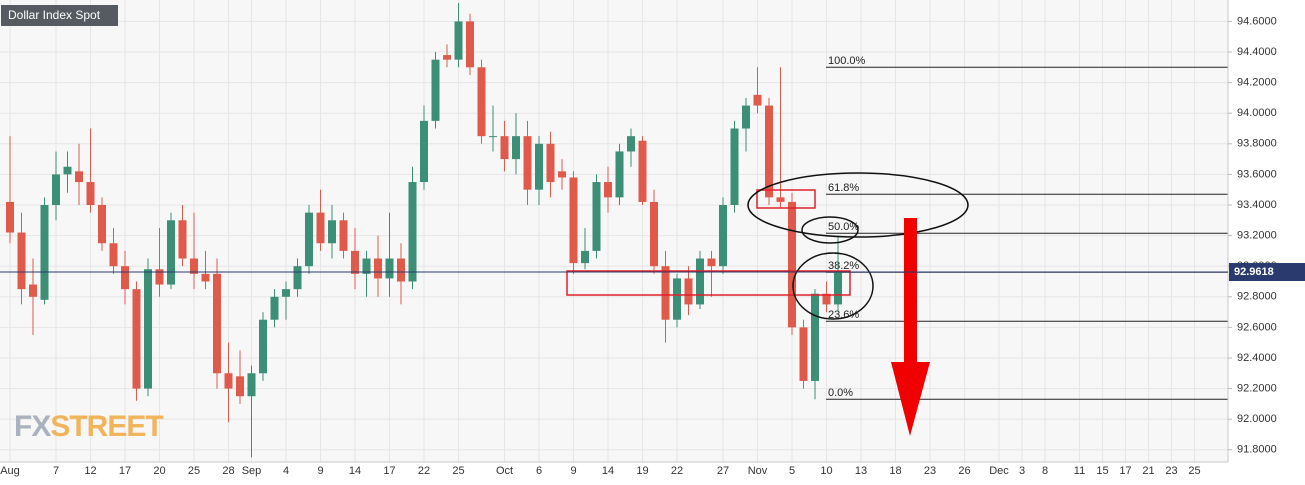 Image resolution: width=1305 pixels, height=485 pixels. Describe the element at coordinates (539, 471) in the screenshot. I see `x-tick-label: 6` at that location.